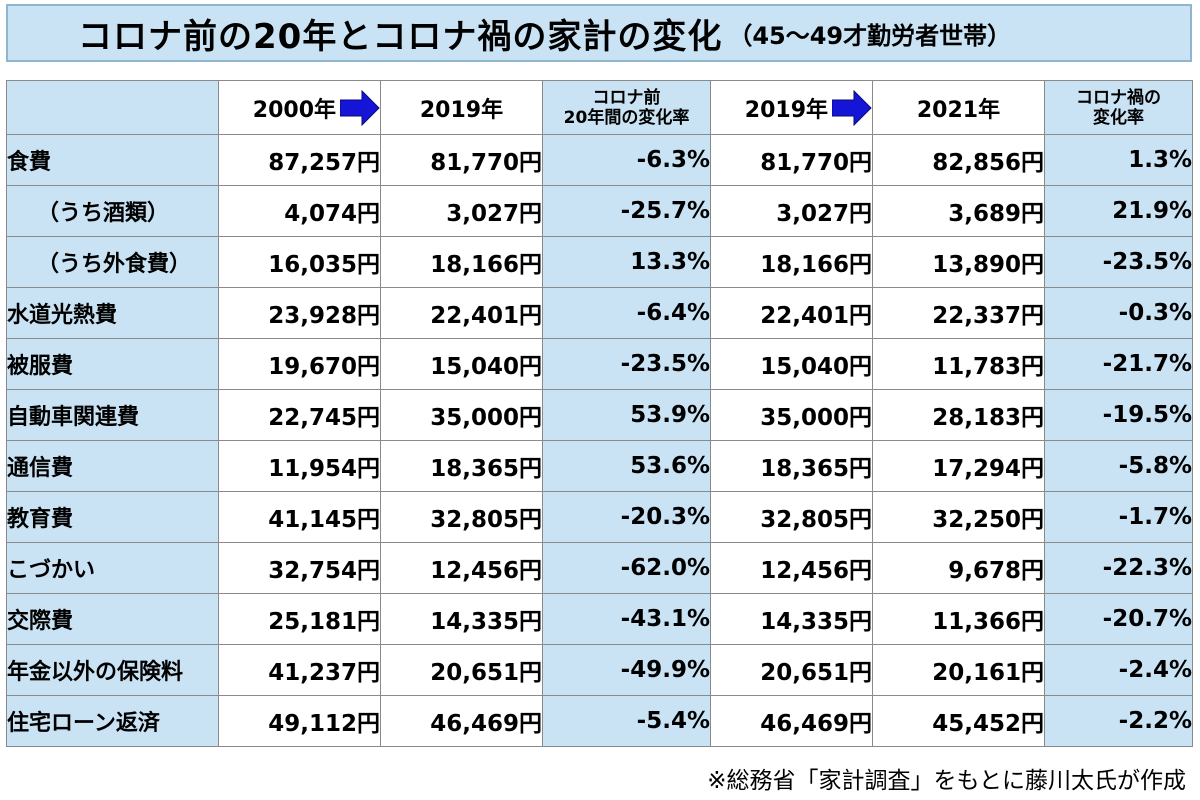 The width and height of the screenshot is (1200, 800). Describe the element at coordinates (791, 721) in the screenshot. I see `value-2019b: 46,469円` at that location.